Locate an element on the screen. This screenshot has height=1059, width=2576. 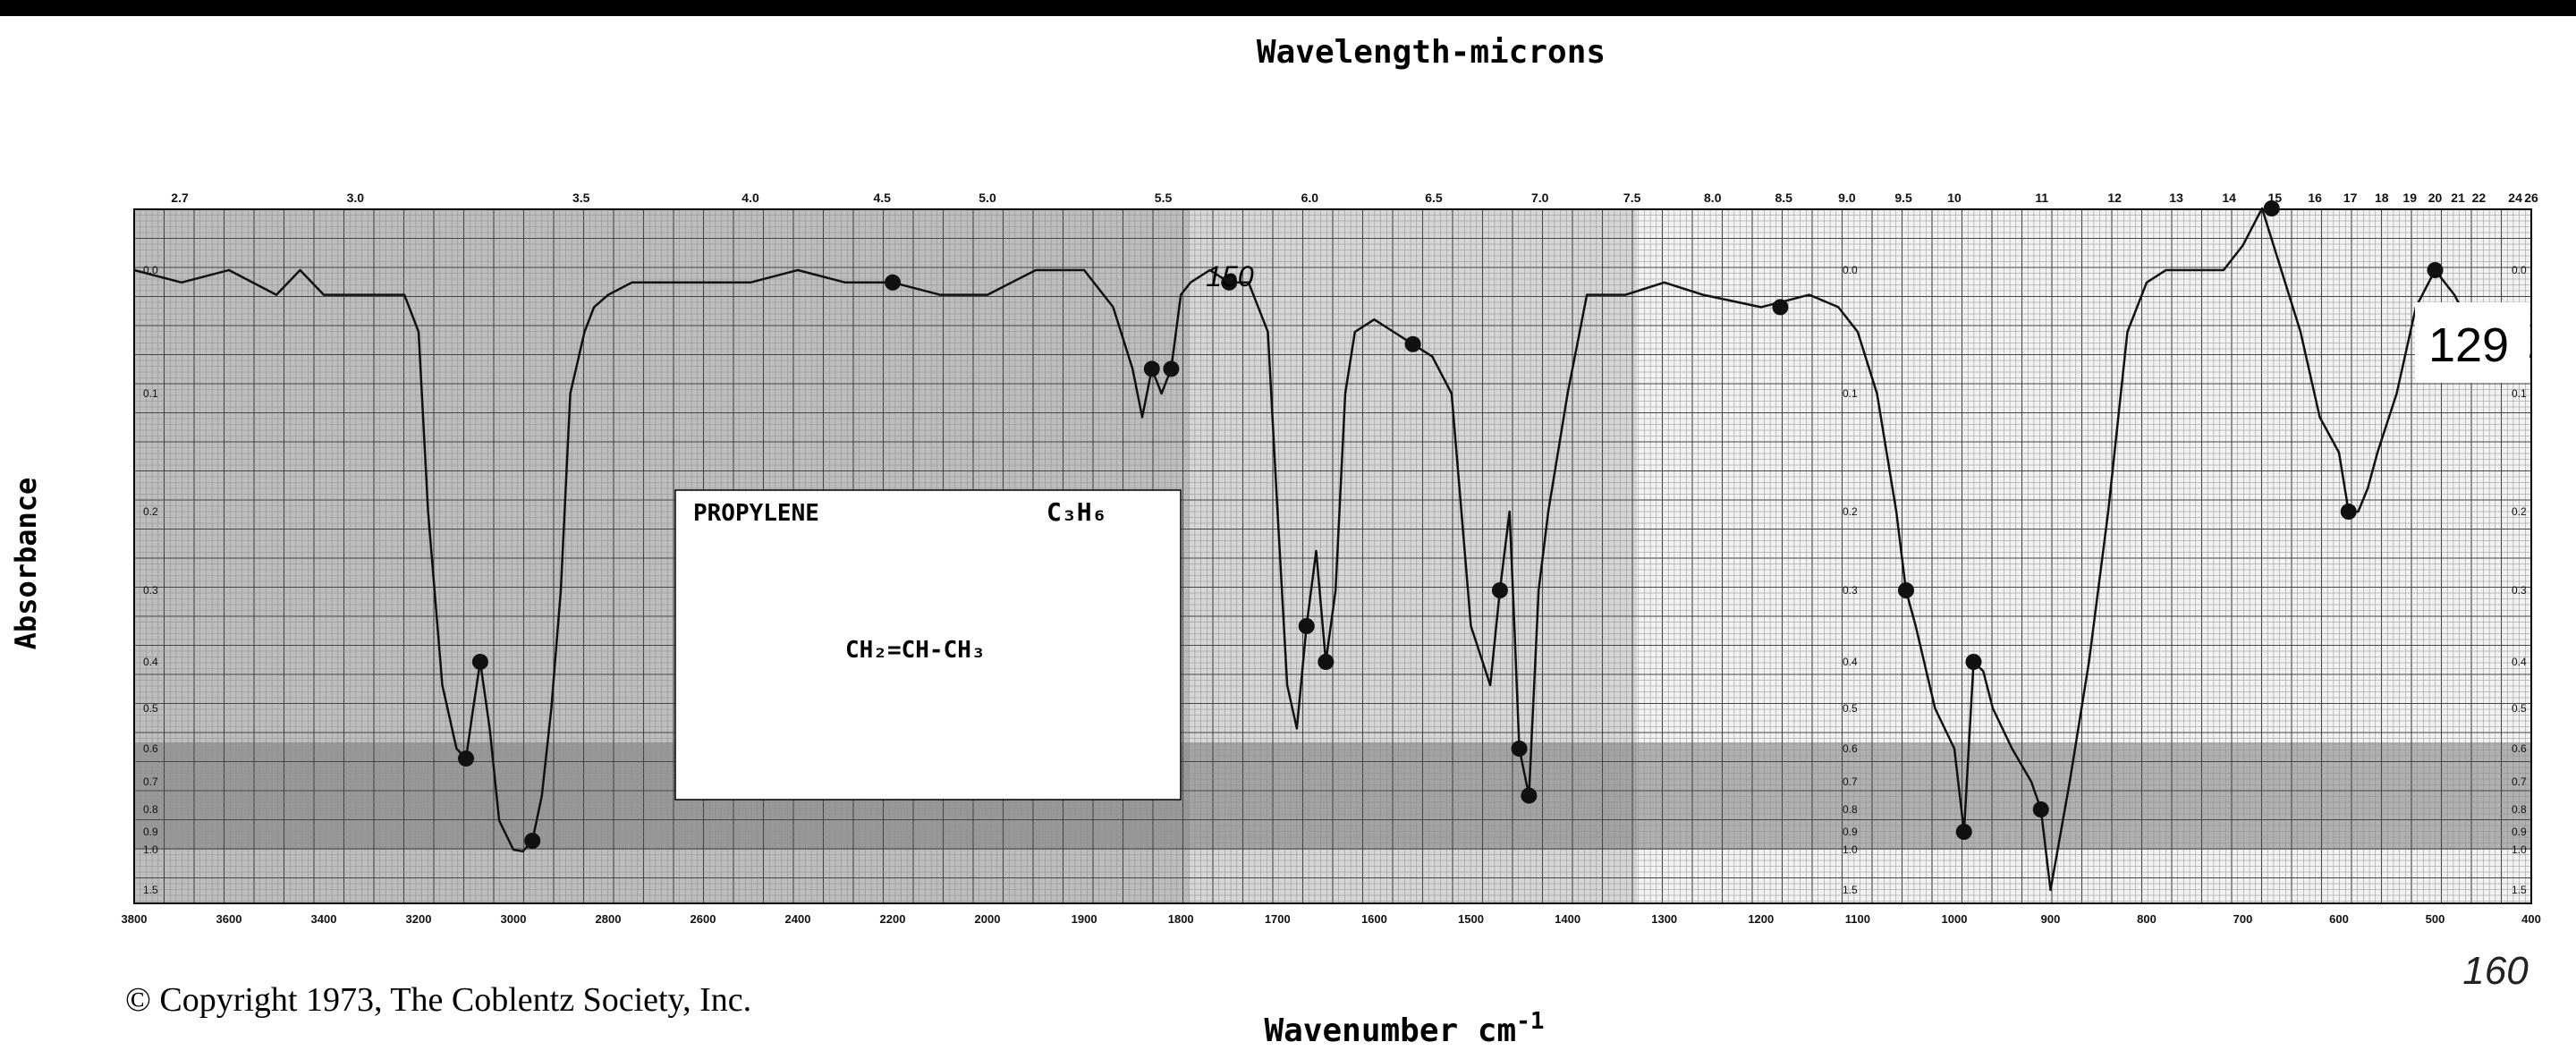
wavelength-tick-label: 7.5 is located at coordinates (1632, 198).